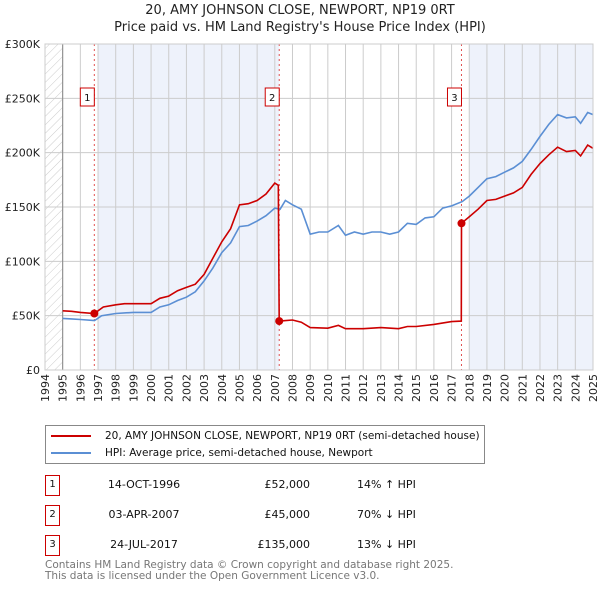  I want to click on x-tick-label: 2005, so click(239, 388).